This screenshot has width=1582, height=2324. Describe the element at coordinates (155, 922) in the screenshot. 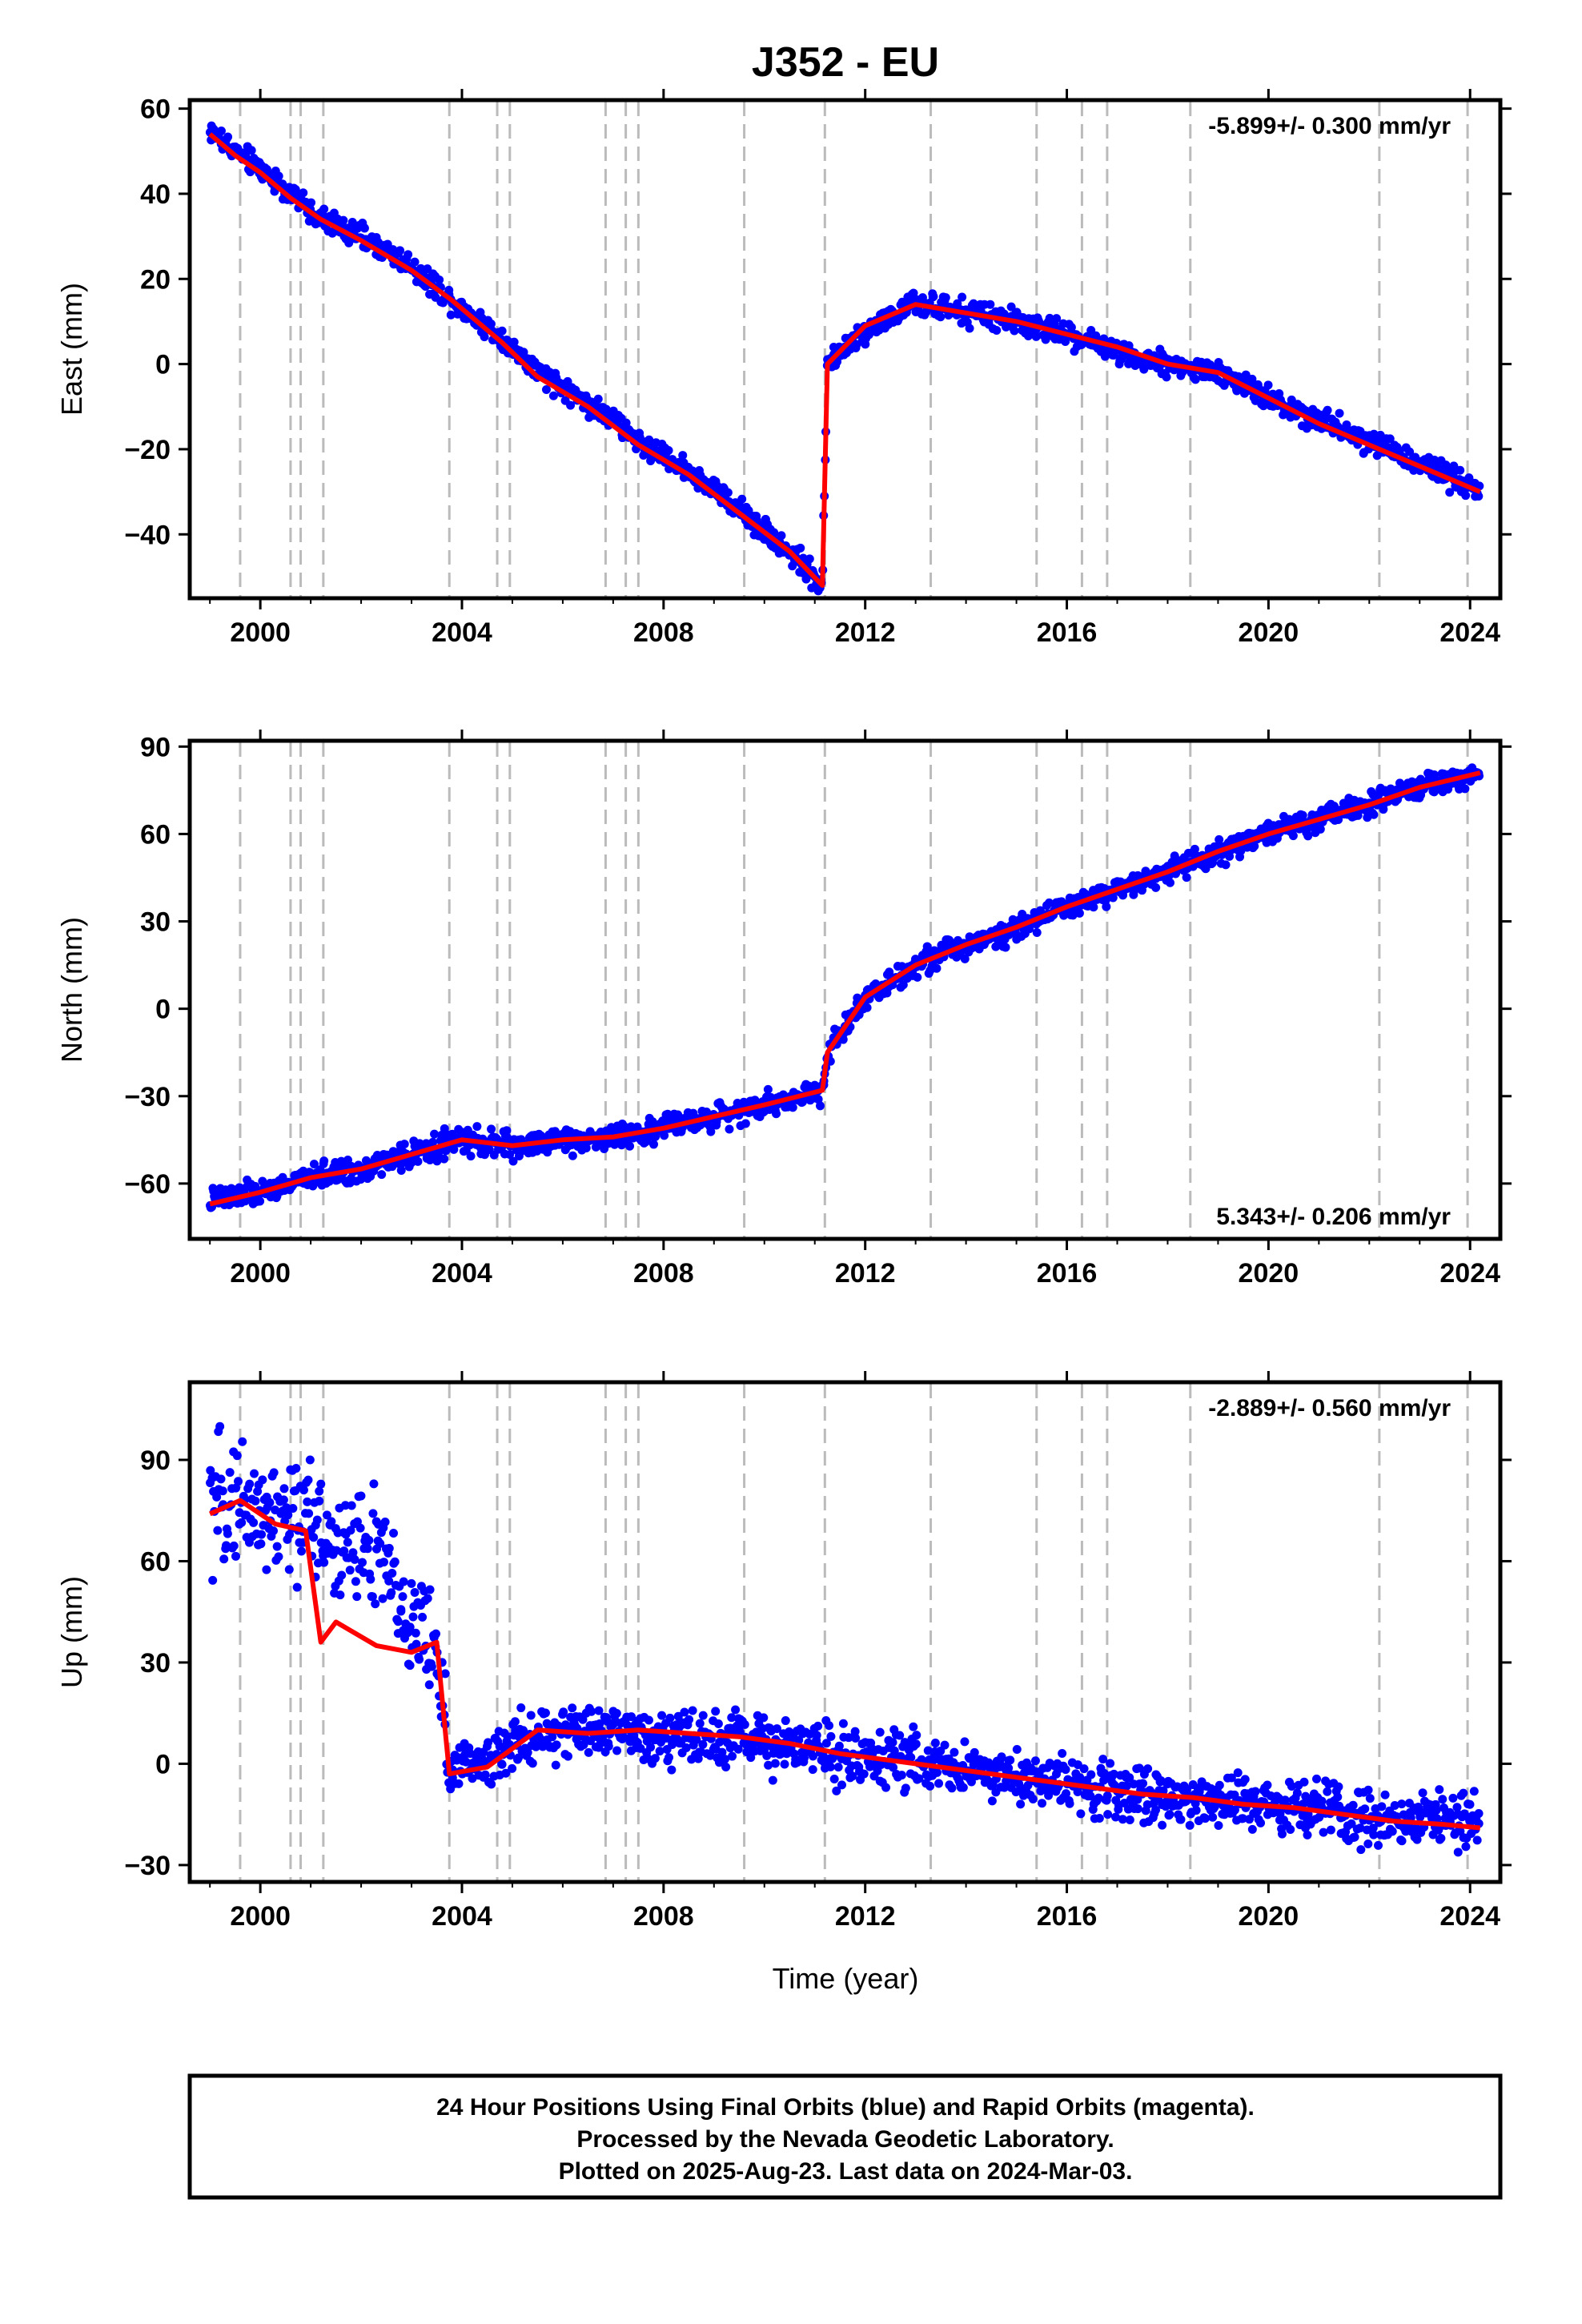

I see `y-tick-label: 30` at that location.